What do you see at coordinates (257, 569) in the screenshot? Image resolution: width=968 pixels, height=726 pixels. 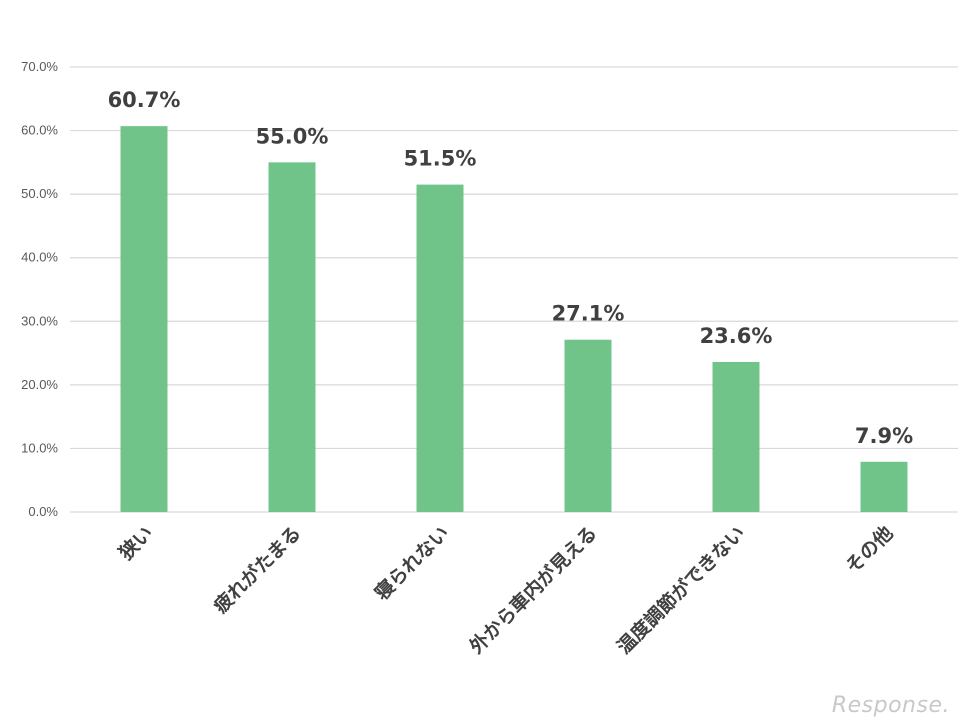 I see `category-label: 疲れがたまる` at bounding box center [257, 569].